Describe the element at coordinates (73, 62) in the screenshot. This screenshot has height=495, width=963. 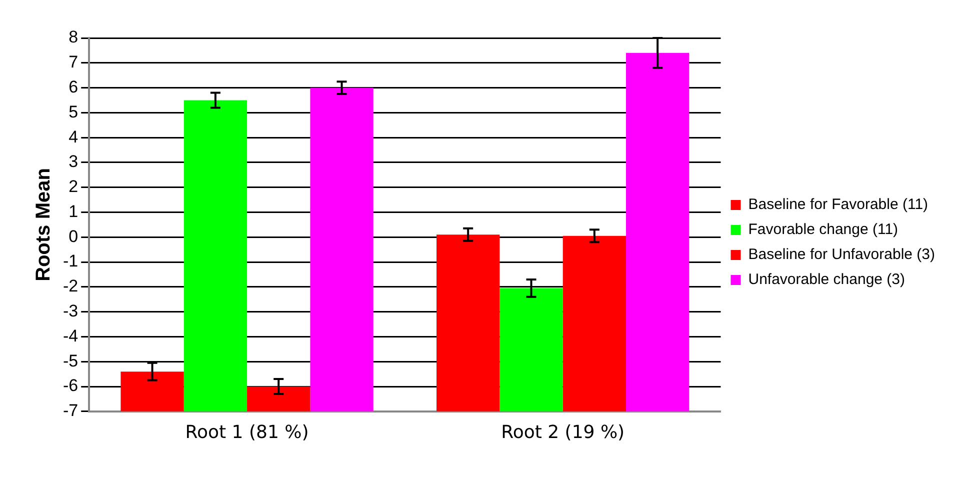
I see `y-tick-label: 7` at that location.